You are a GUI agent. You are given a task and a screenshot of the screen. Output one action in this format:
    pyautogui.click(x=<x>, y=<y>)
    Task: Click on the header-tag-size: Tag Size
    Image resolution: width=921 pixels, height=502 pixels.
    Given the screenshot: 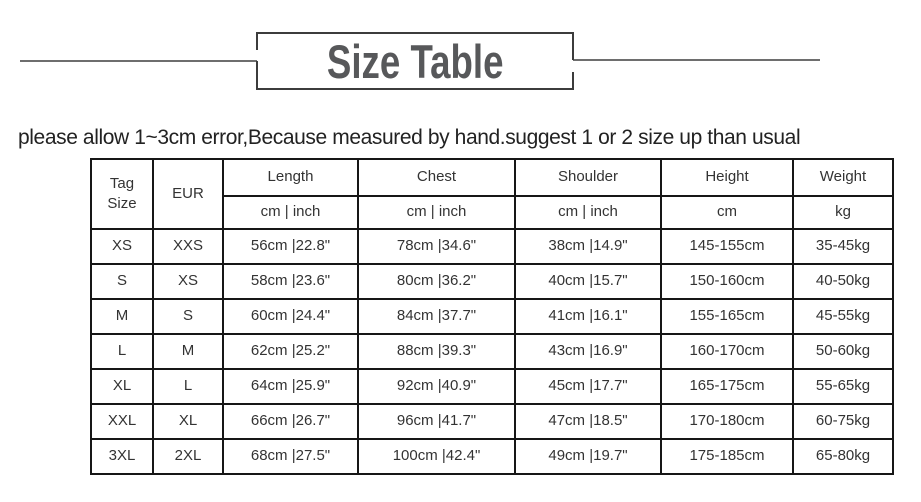 What is the action you would take?
    pyautogui.click(x=122, y=194)
    